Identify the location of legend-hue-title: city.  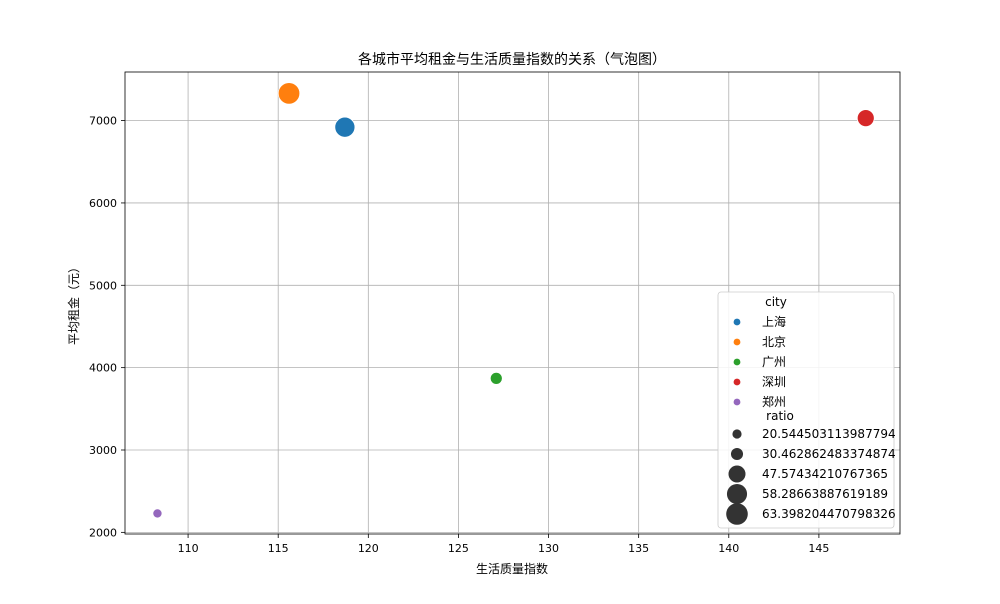
(776, 302).